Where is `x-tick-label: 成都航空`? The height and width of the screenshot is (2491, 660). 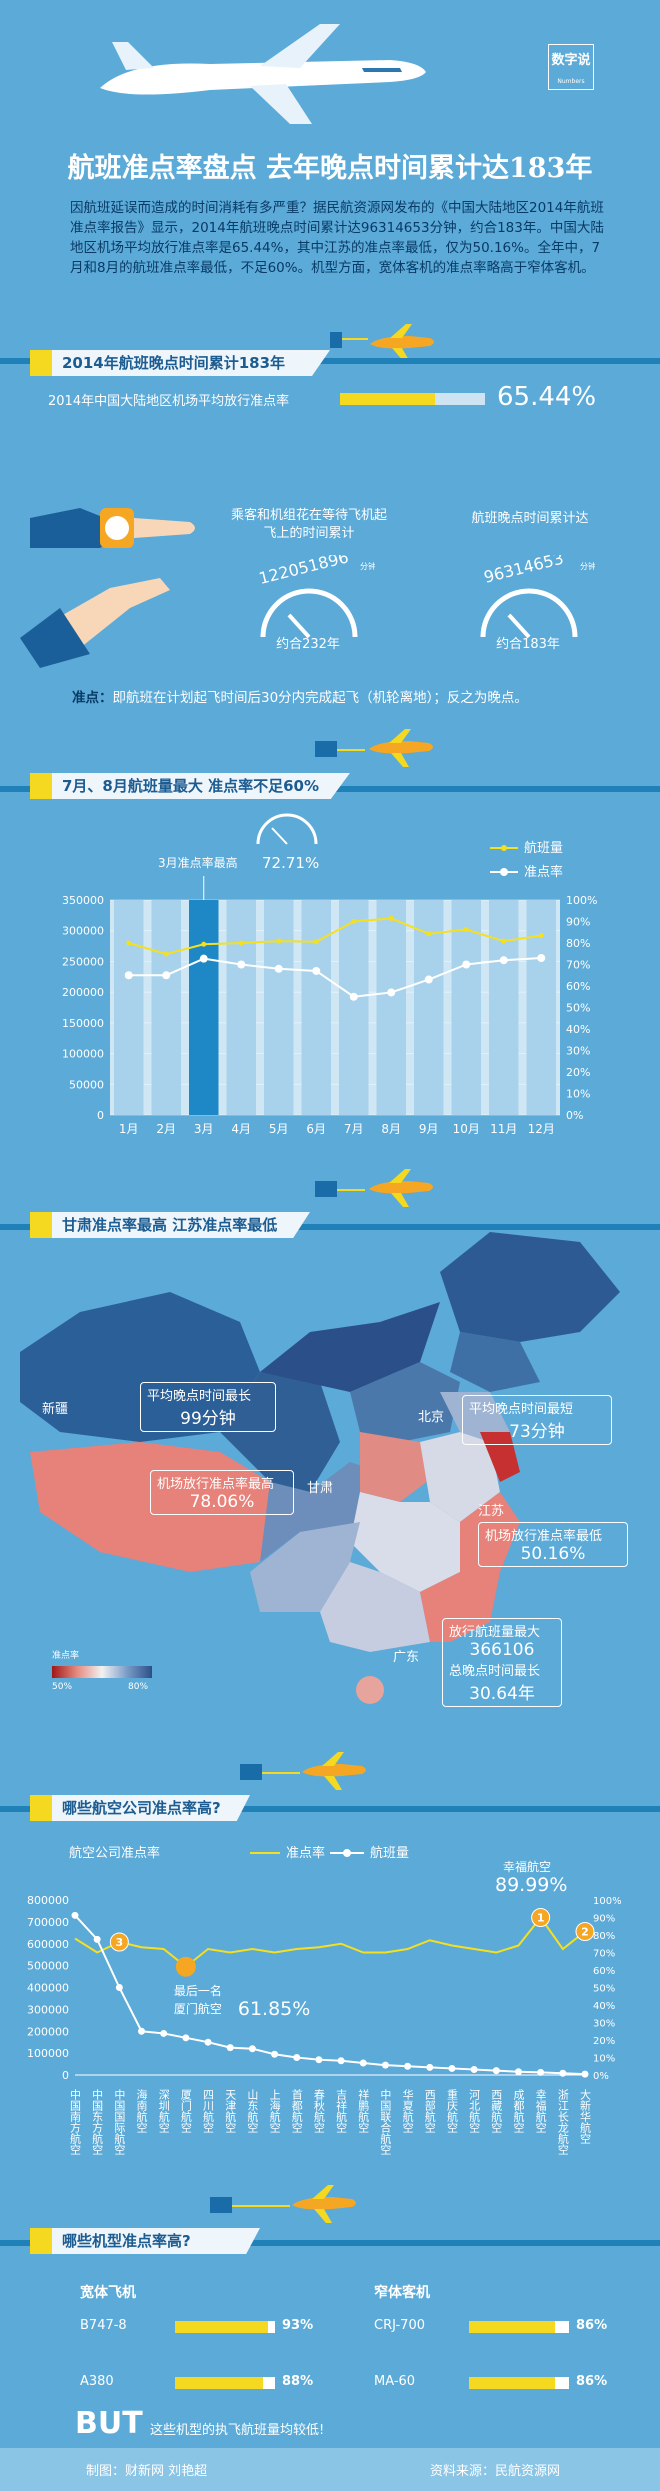 x-tick-label: 成都航空 is located at coordinates (518, 2111).